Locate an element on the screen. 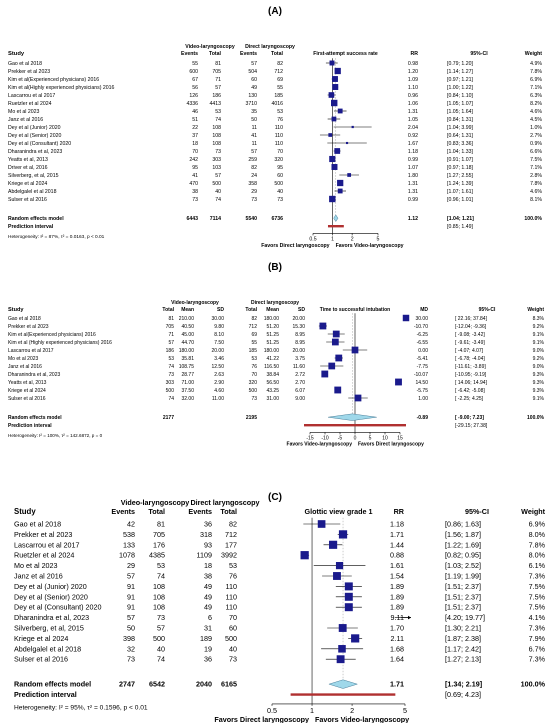 The height and width of the screenshot is (728, 550). study-value: 22 is located at coordinates (195, 128).